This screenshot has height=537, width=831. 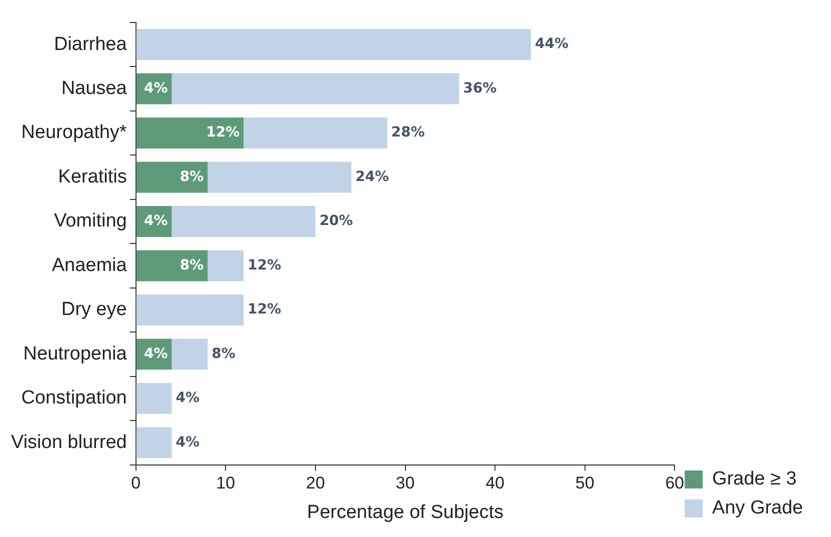 I want to click on x-axis-title: Percentage of Subjects, so click(x=405, y=512).